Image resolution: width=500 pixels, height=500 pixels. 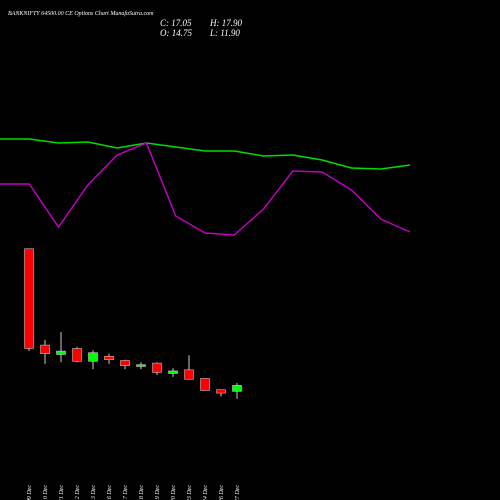 I want to click on x-tick-label: 18 Dec, so click(x=142, y=492).